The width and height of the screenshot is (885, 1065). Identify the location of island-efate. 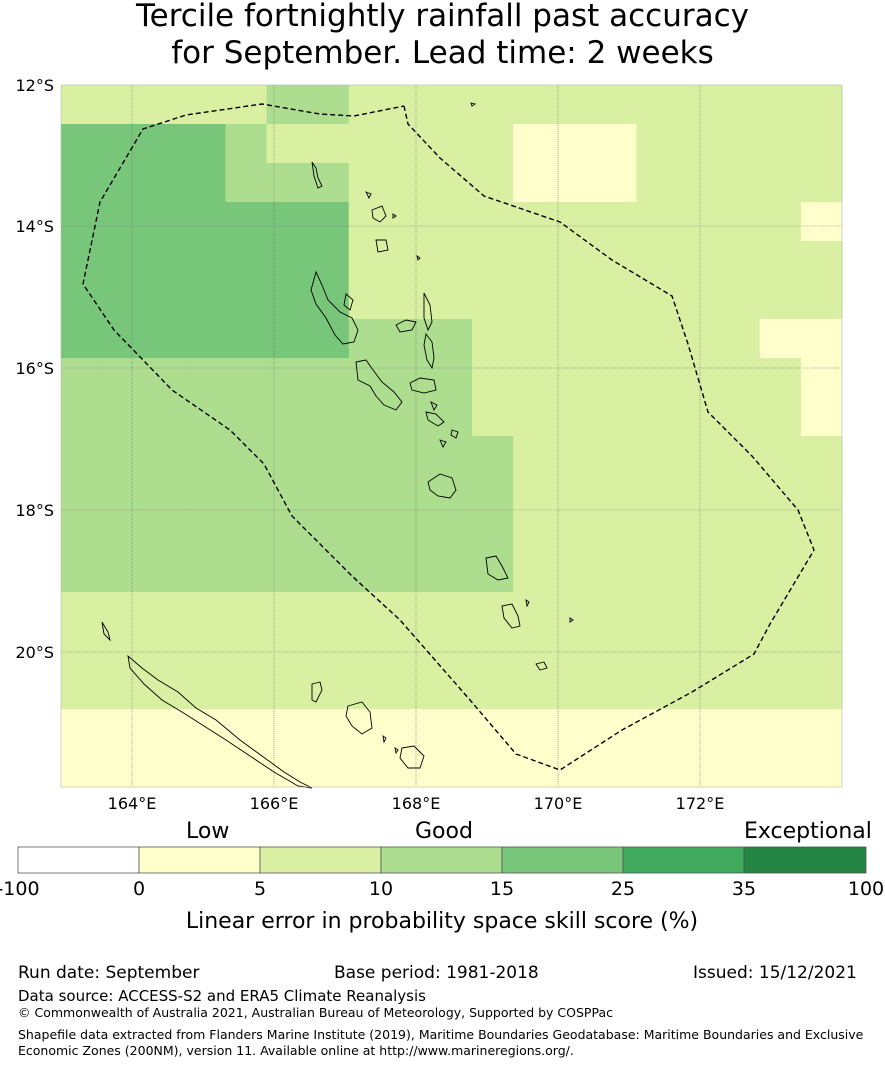
(442, 486).